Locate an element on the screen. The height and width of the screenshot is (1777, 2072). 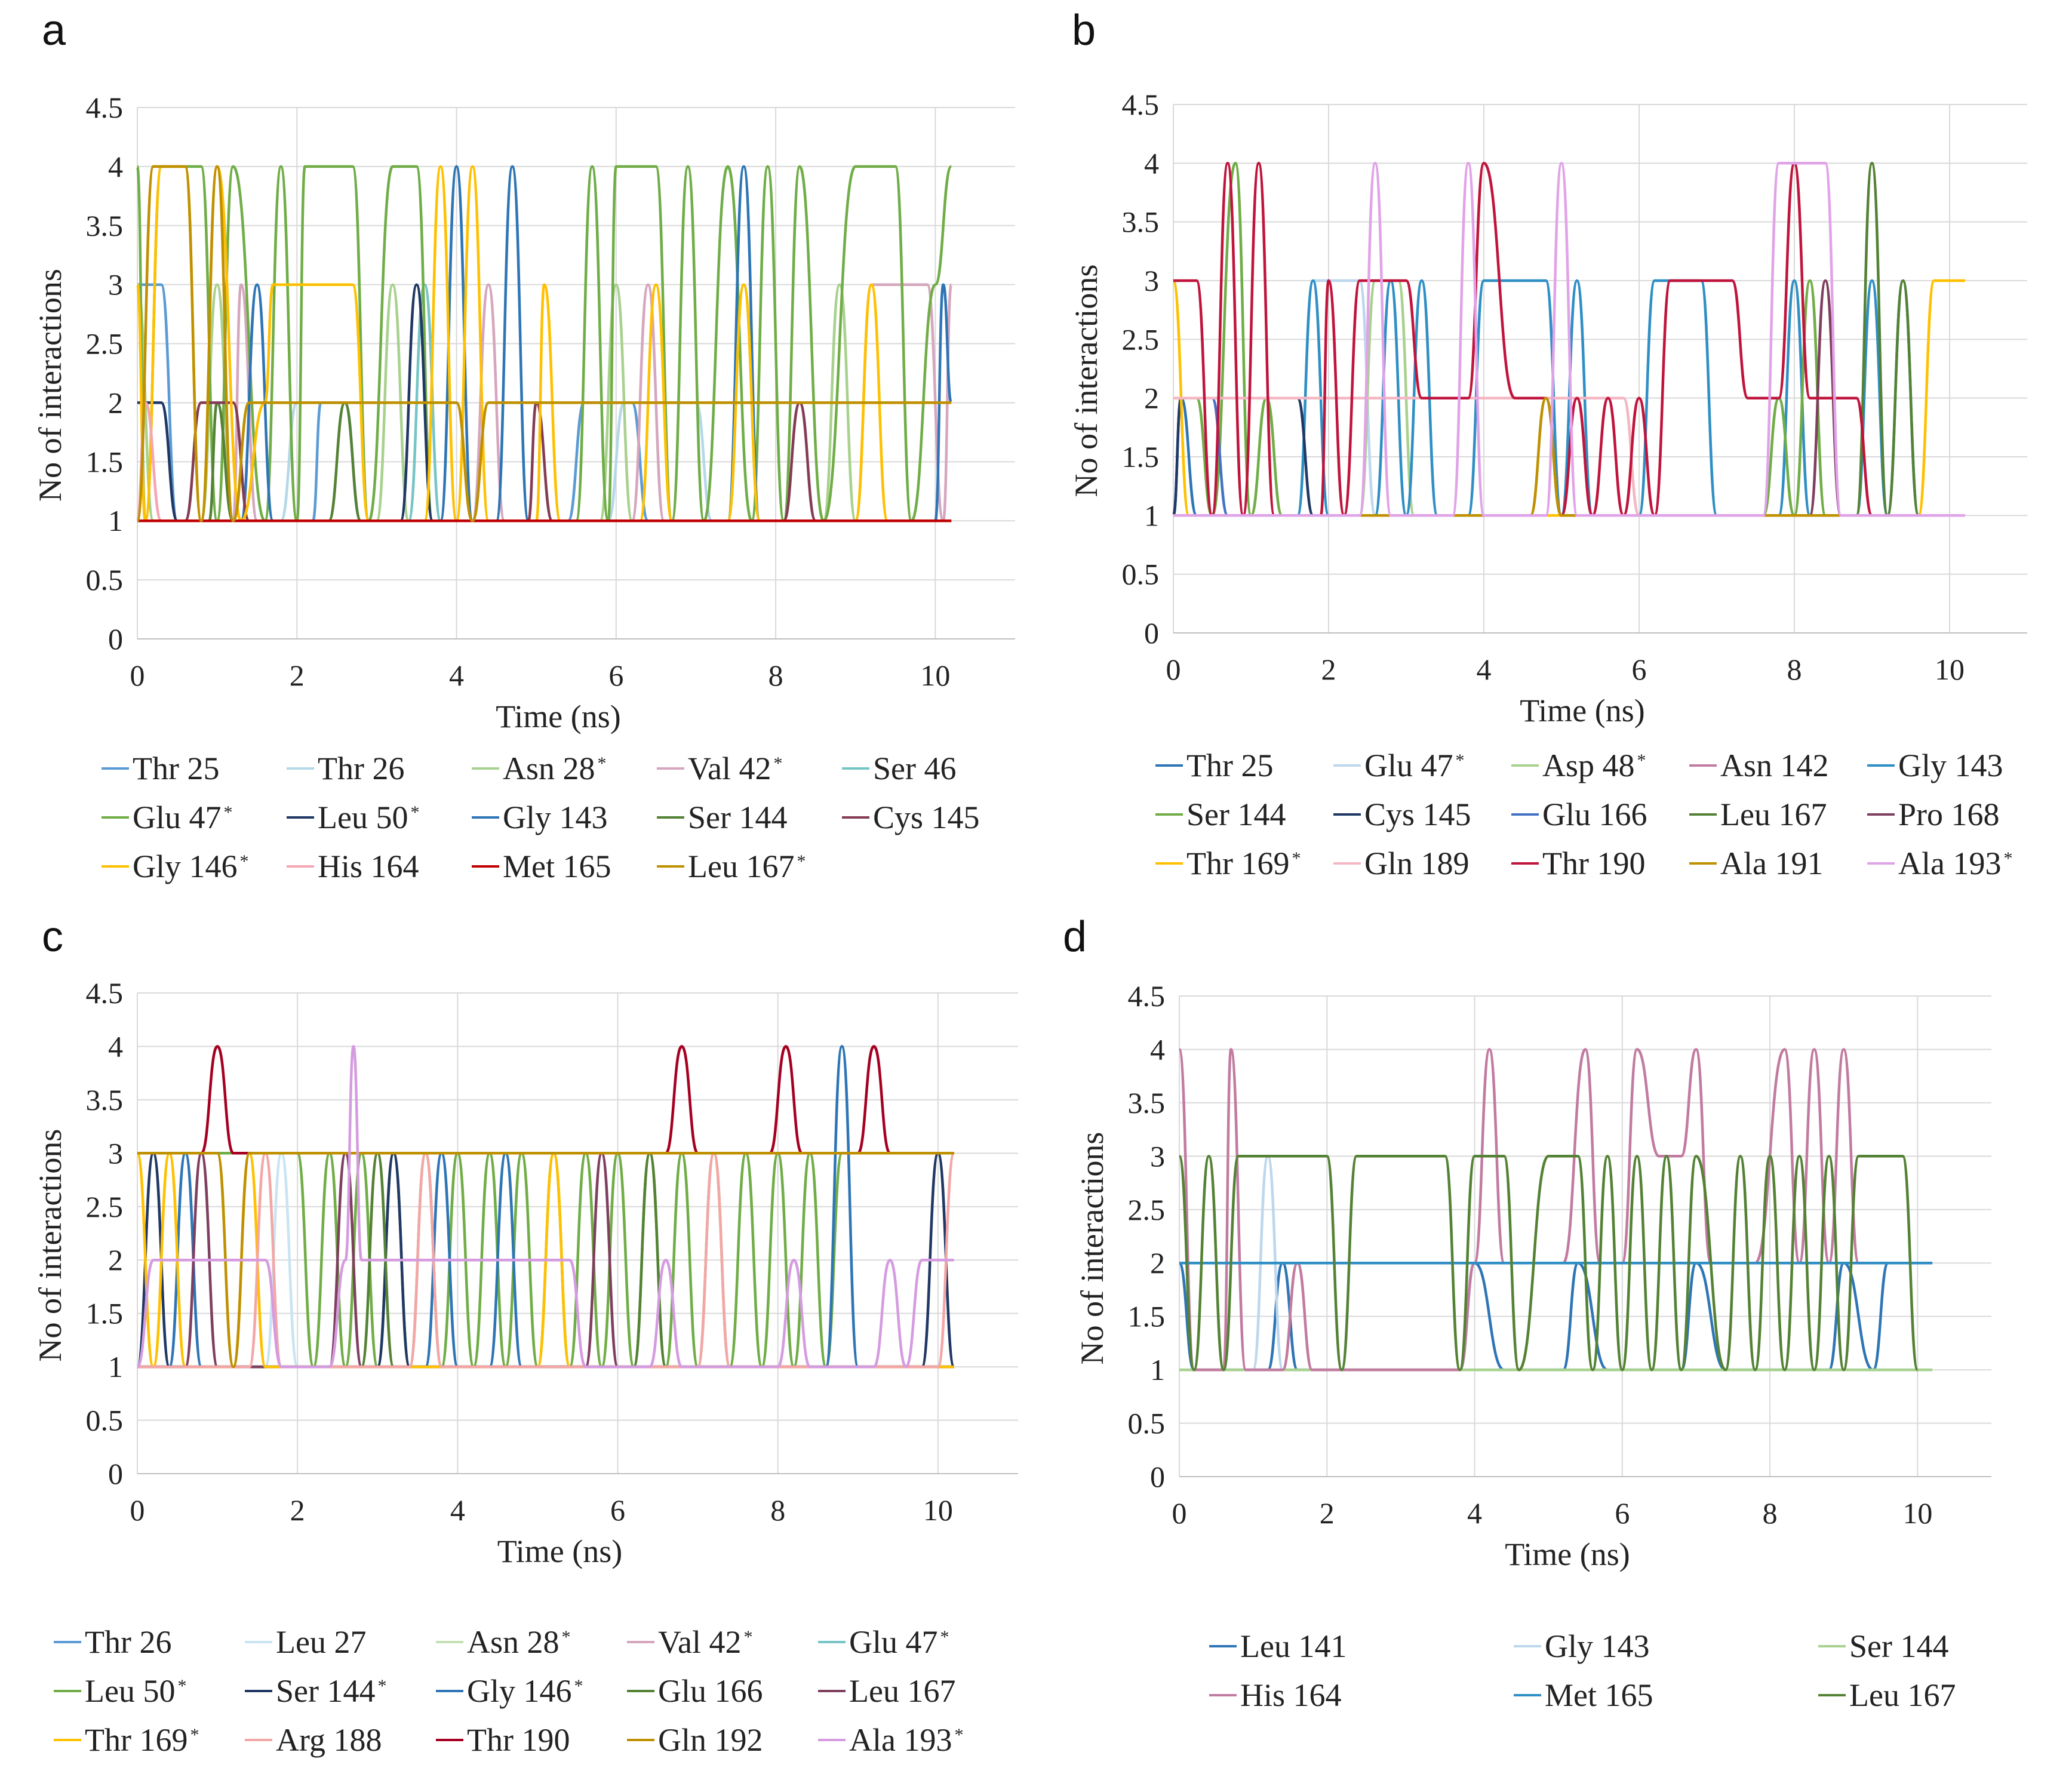
legend-label: Thr 169 is located at coordinates (1238, 863).